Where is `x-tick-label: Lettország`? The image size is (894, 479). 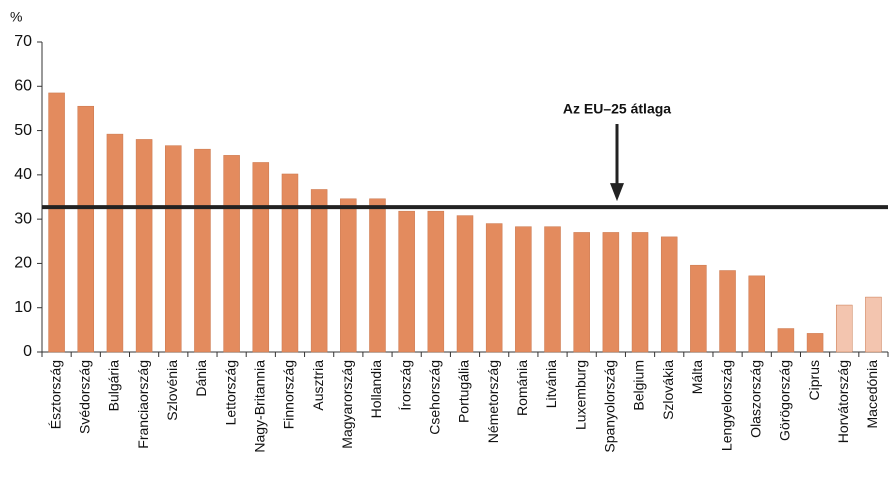
x-tick-label: Lettország is located at coordinates (230, 392).